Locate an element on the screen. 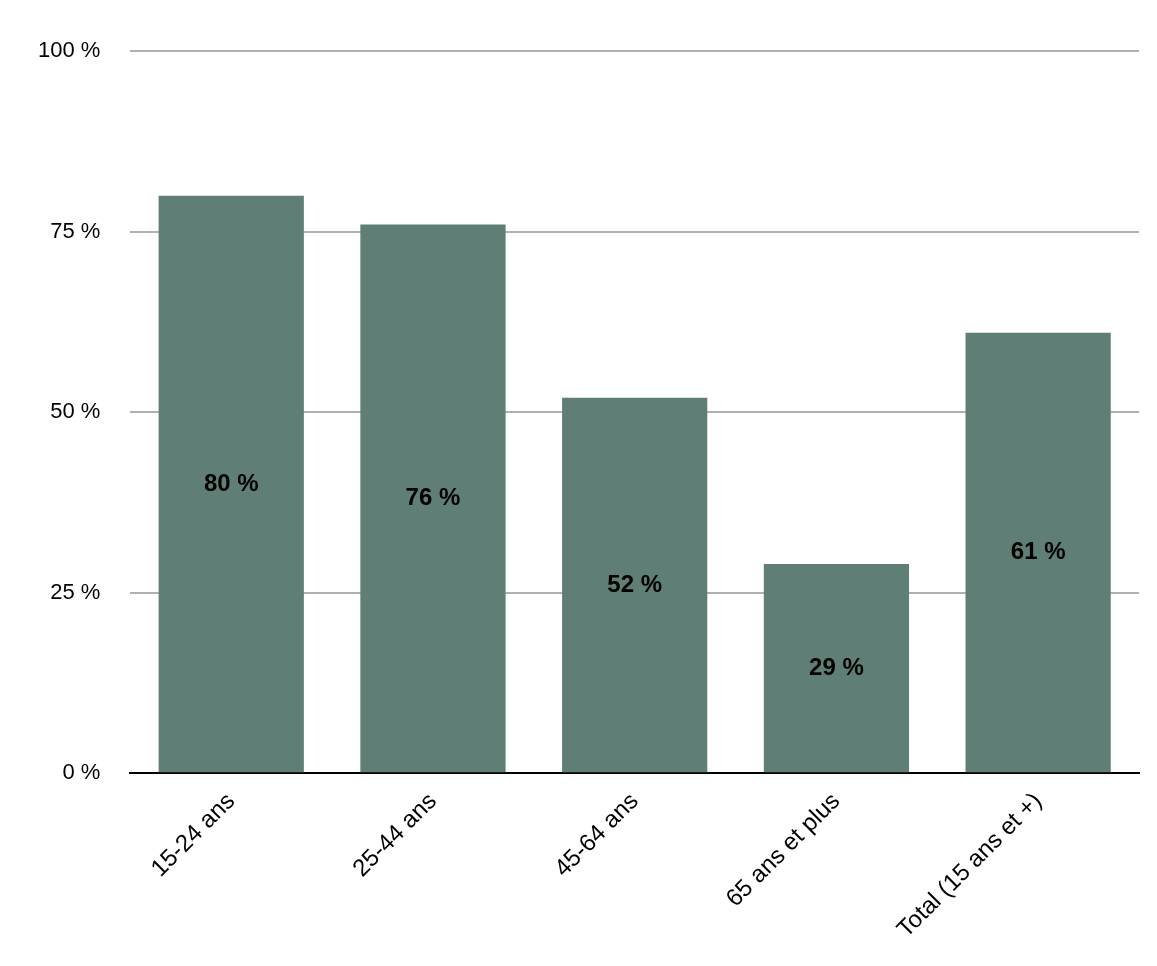 The width and height of the screenshot is (1157, 966). data-label: 29 % is located at coordinates (836, 666).